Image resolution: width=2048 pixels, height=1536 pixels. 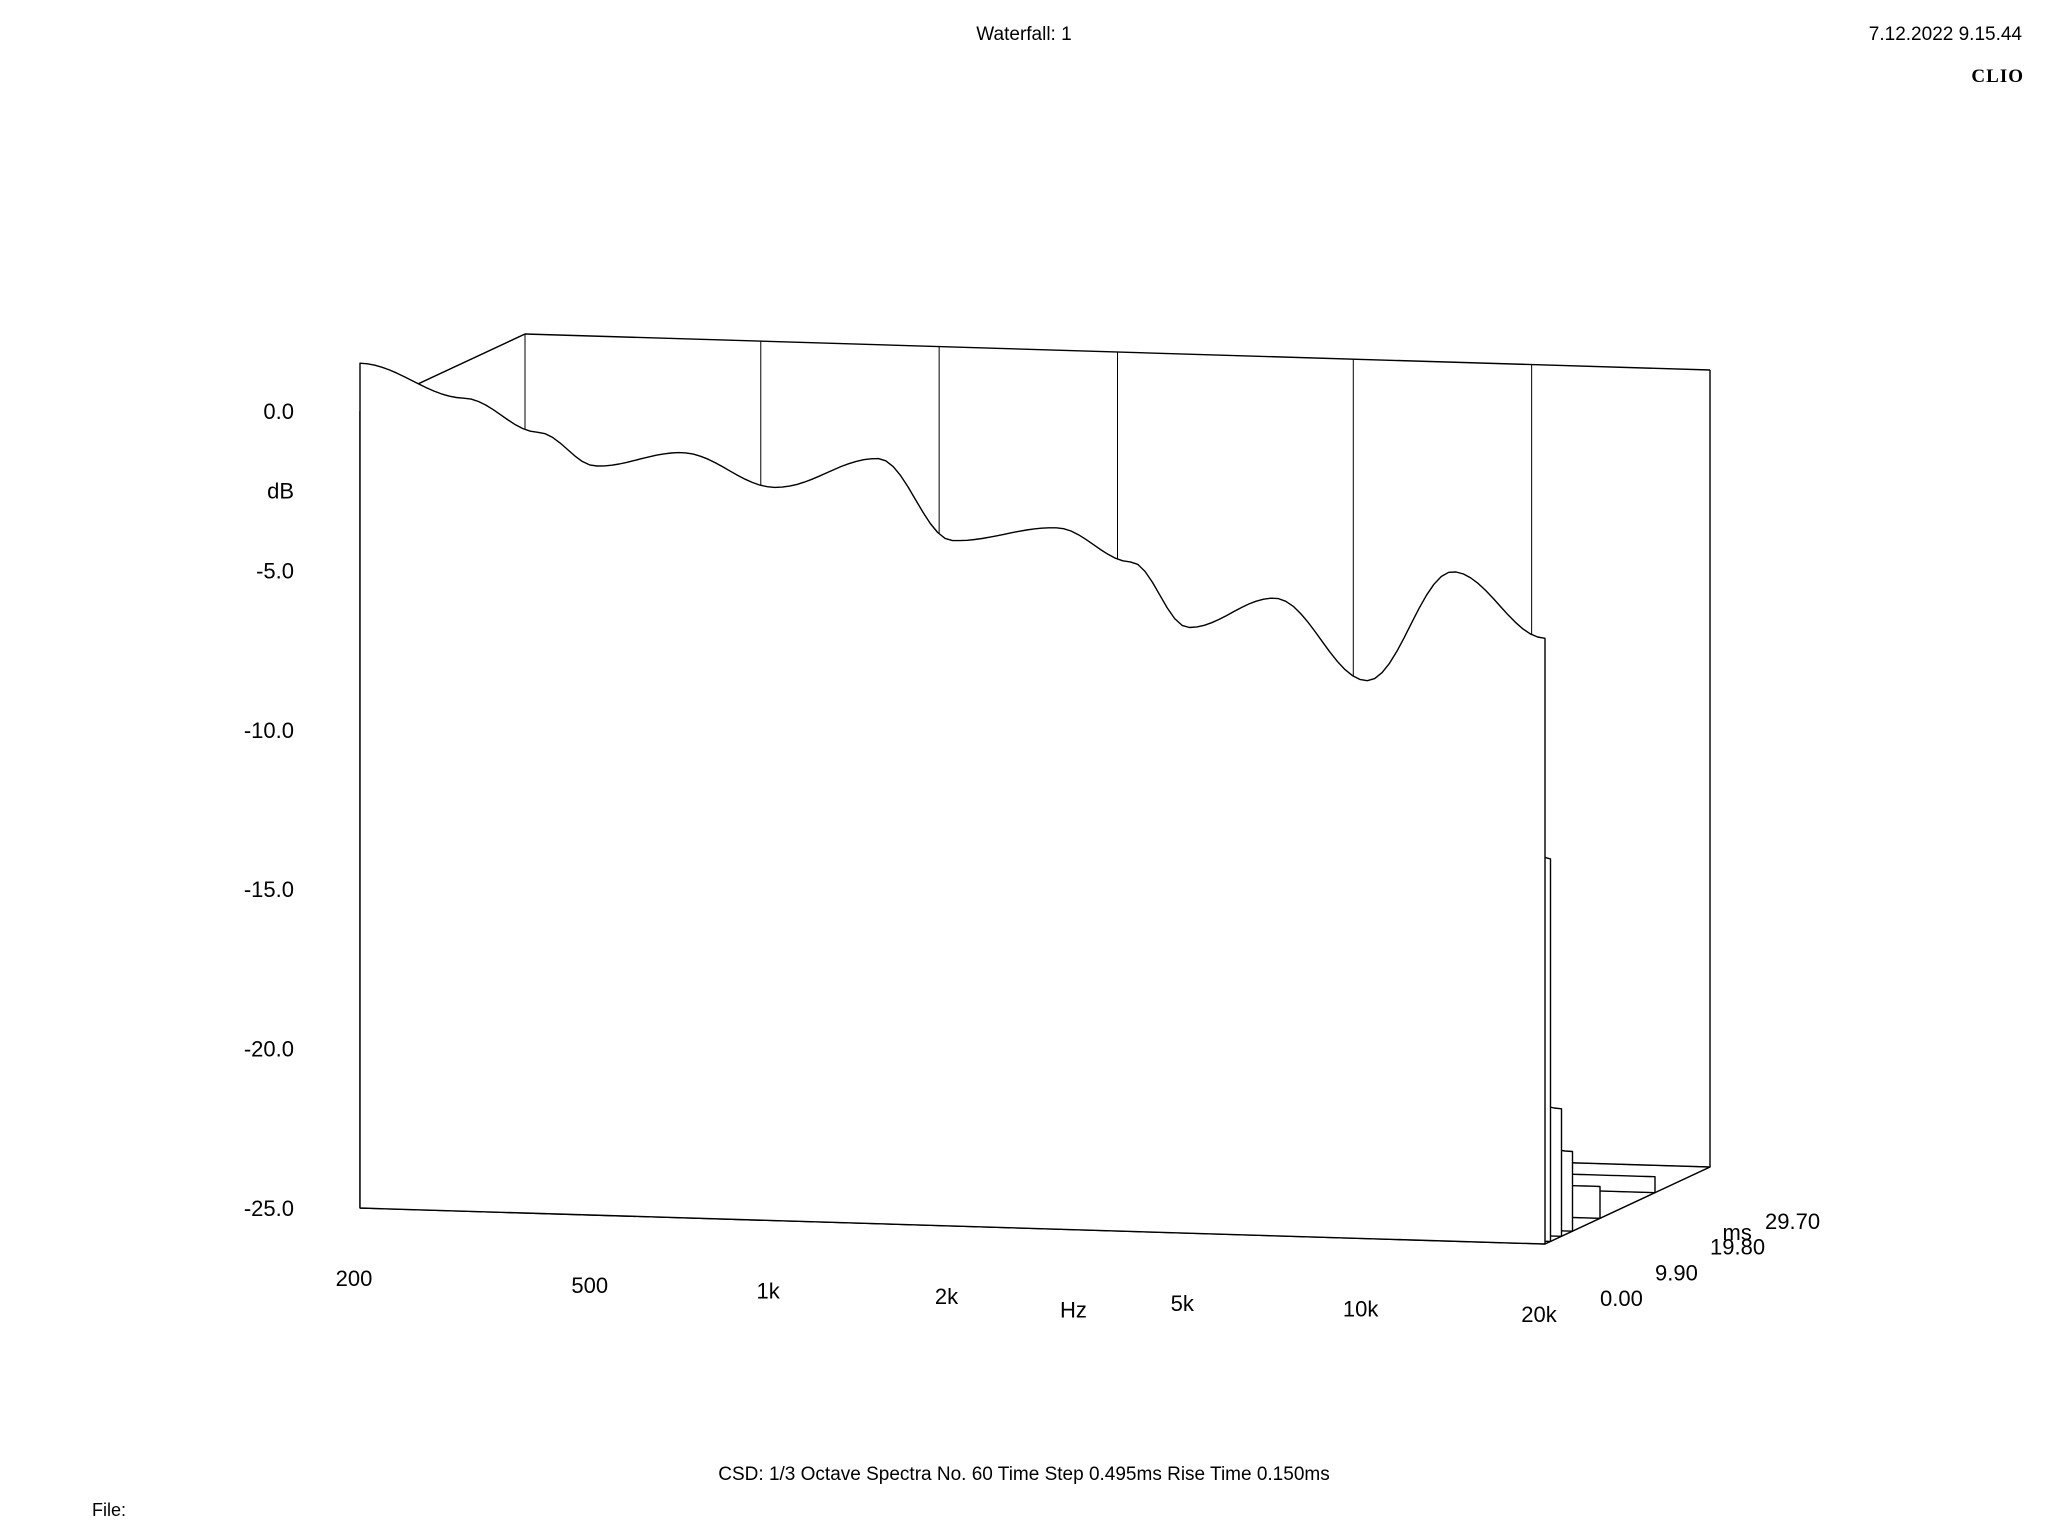 What do you see at coordinates (1792, 1221) in the screenshot?
I see `time-tick-label: 29.70` at bounding box center [1792, 1221].